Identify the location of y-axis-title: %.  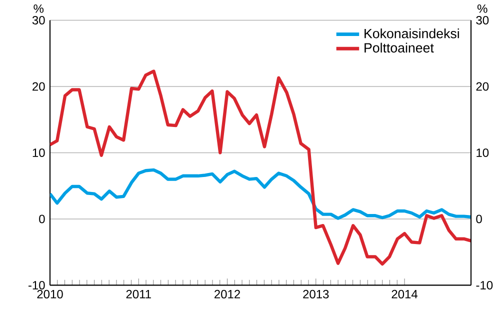
(39, 8).